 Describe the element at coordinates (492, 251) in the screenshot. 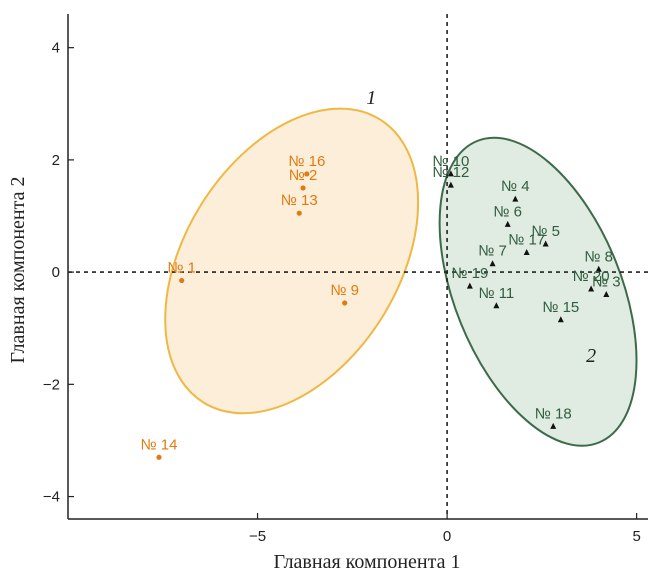

I see `point-label: № 7` at that location.